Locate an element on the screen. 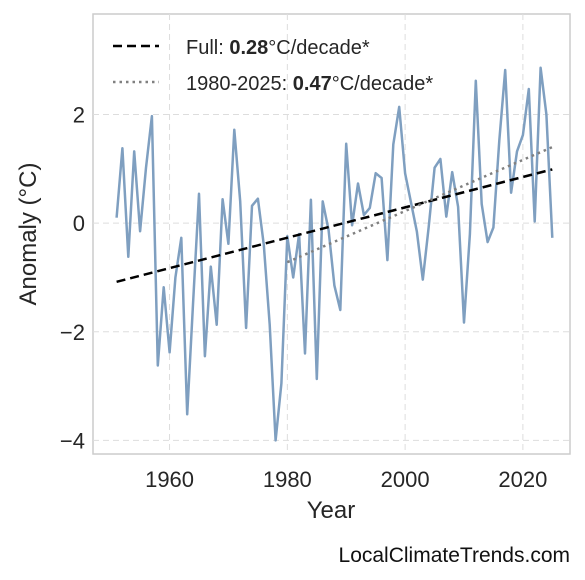 Image resolution: width=585 pixels, height=580 pixels. y-tick-label: −2 is located at coordinates (72, 332).